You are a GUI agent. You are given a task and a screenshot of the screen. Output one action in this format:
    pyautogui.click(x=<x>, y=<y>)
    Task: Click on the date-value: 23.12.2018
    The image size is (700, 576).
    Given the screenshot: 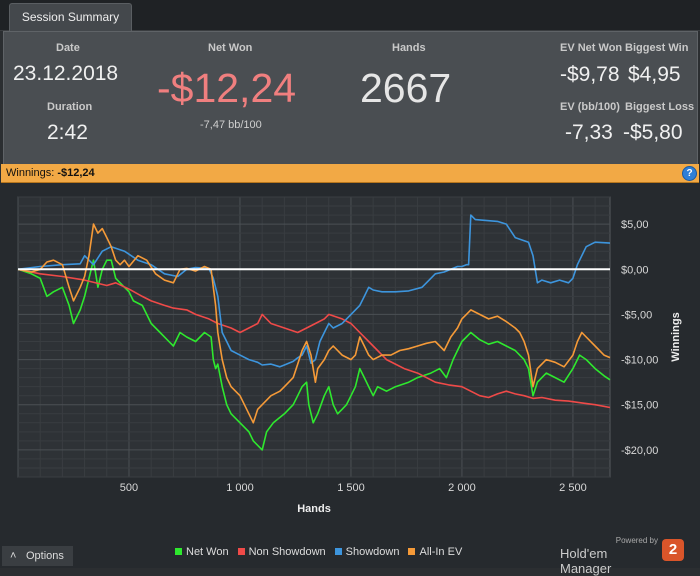 What is the action you would take?
    pyautogui.click(x=66, y=73)
    